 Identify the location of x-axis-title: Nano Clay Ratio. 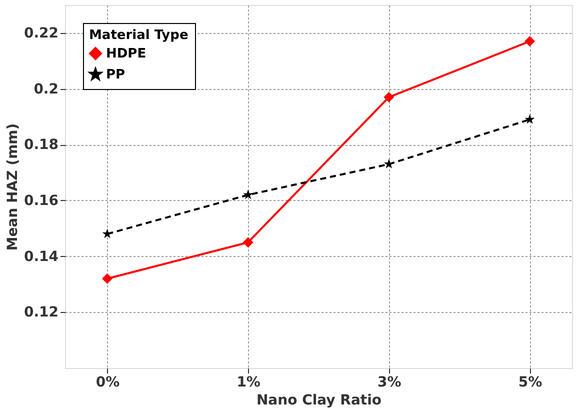
(319, 400).